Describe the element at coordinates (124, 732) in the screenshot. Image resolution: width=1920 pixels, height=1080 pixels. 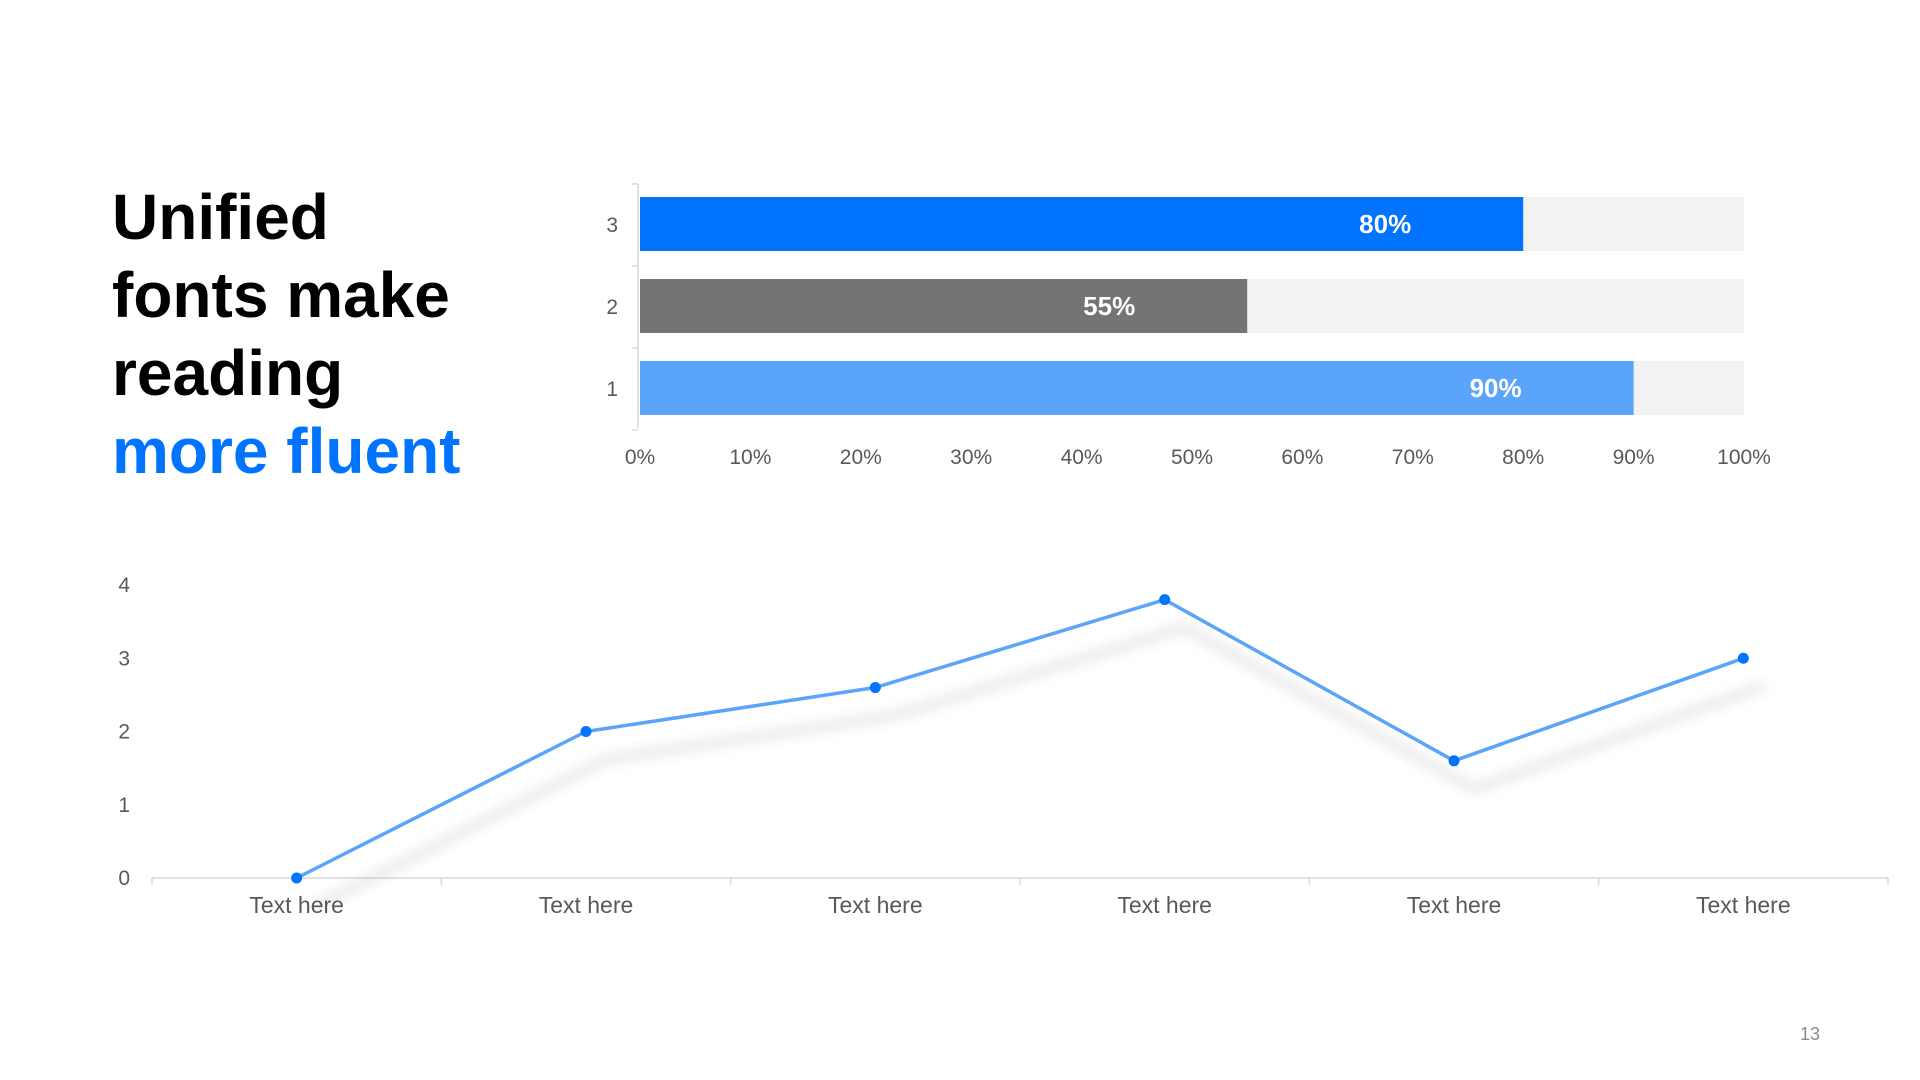
I see `line-y-tick-label: 2` at that location.